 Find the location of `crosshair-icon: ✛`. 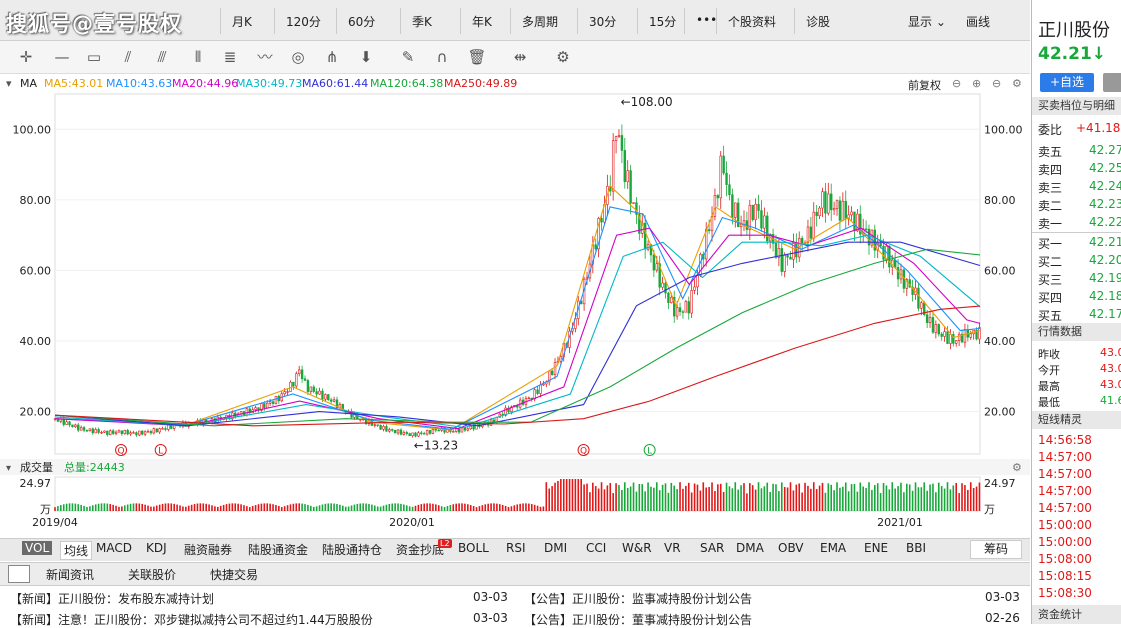

crosshair-icon: ✛ is located at coordinates (26, 57).